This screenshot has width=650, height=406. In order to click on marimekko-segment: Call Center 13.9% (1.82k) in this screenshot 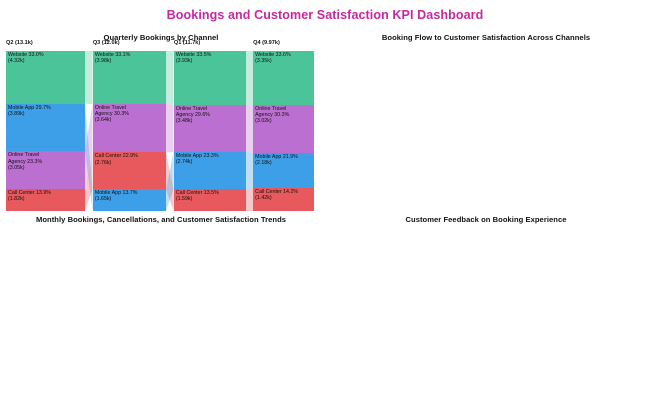, I will do `click(46, 199)`.